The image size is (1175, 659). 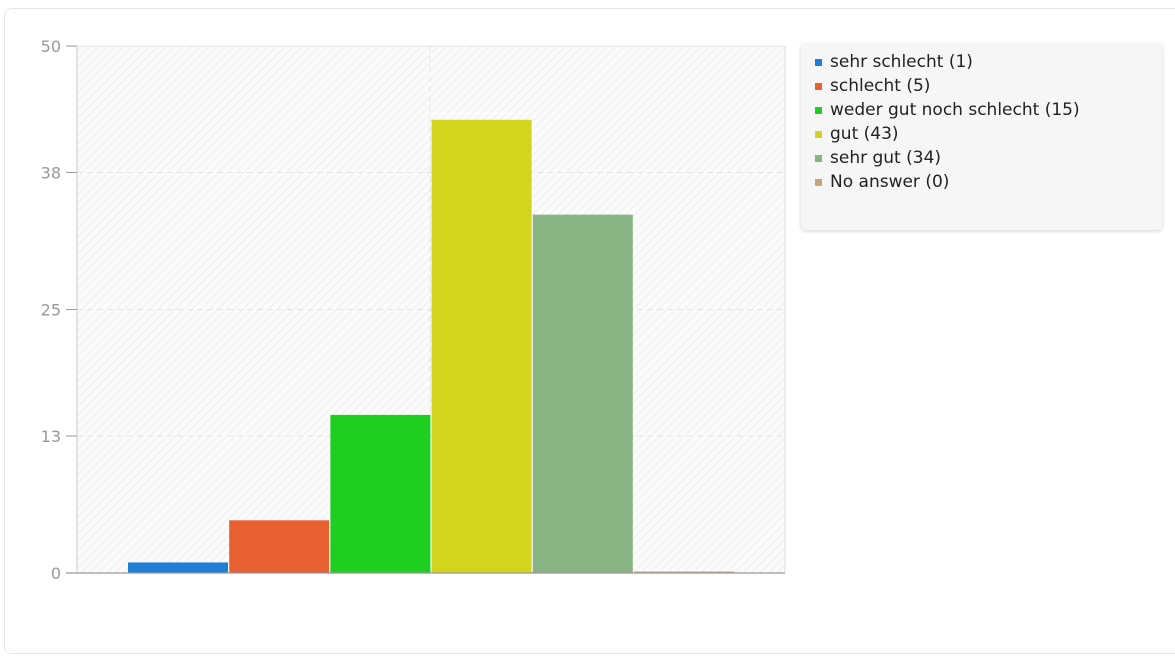 I want to click on legend-item: sehr schlecht (1), so click(x=988, y=62).